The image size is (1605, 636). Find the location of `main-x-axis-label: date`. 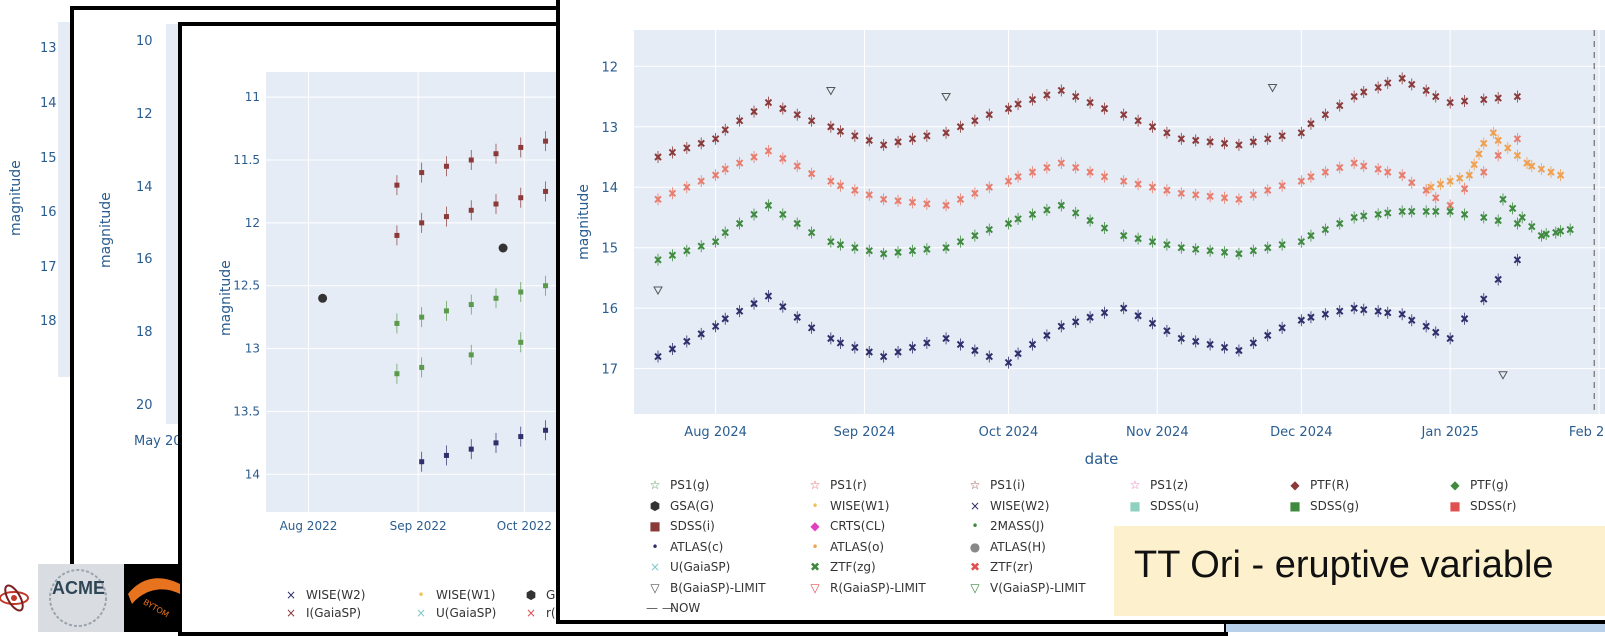

main-x-axis-label: date is located at coordinates (1102, 459).